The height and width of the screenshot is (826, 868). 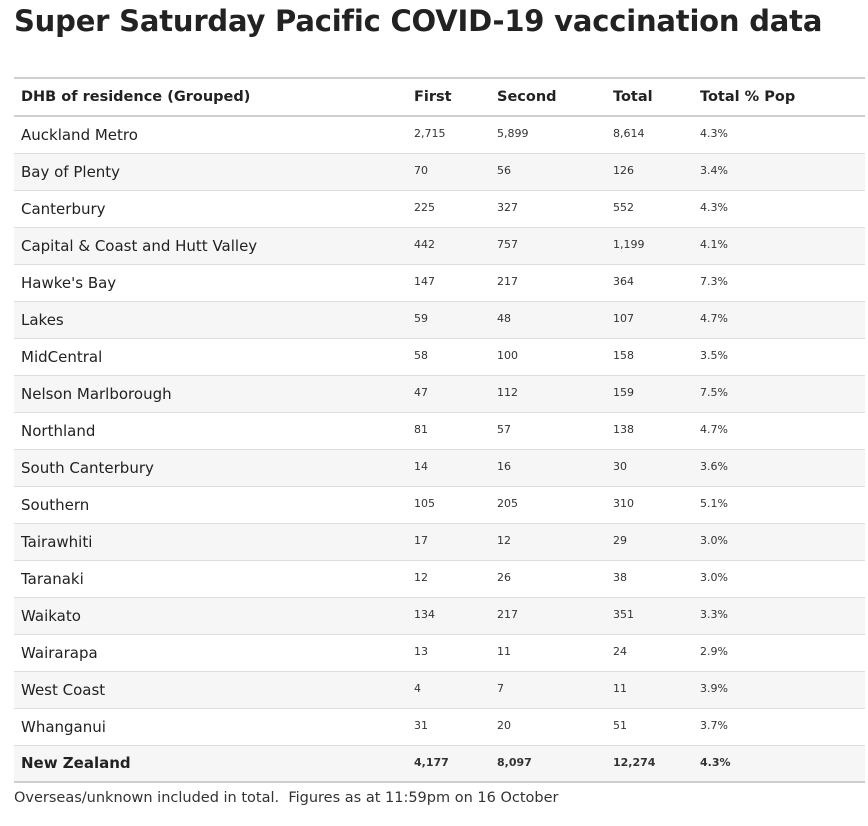 I want to click on table-row: Southern 105 205 310 5.1%, so click(x=439, y=504).